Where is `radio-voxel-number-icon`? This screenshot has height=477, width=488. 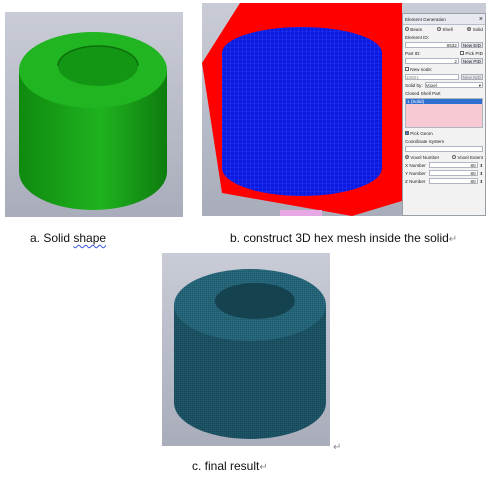 radio-voxel-number-icon is located at coordinates (407, 156).